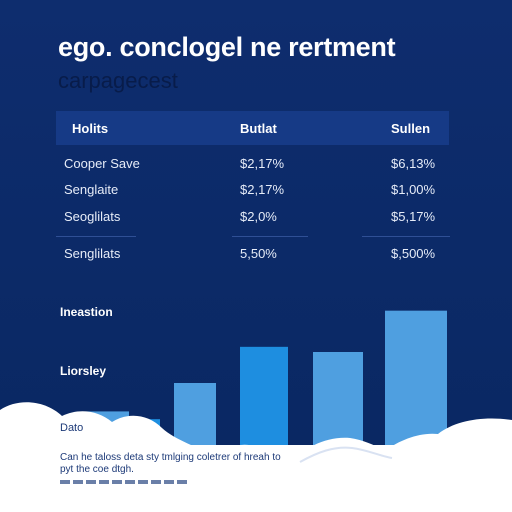  Describe the element at coordinates (413, 163) in the screenshot. I see `table-cell: $6,13%` at that location.